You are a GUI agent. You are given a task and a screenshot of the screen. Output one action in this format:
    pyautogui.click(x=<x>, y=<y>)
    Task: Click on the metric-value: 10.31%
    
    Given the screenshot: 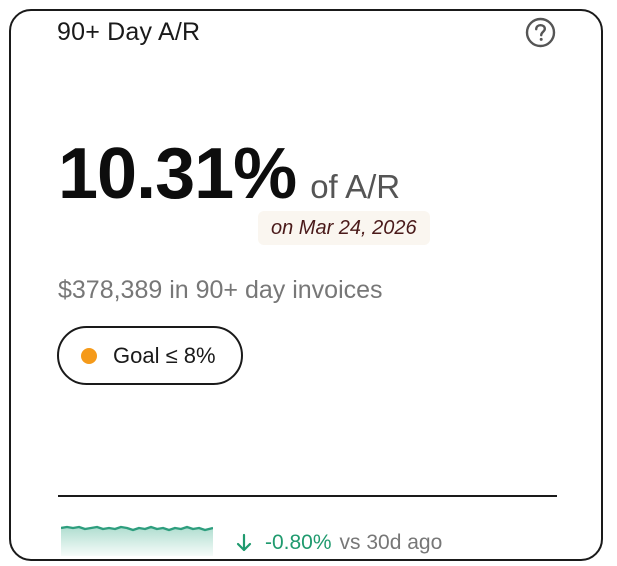 What is the action you would take?
    pyautogui.click(x=177, y=174)
    